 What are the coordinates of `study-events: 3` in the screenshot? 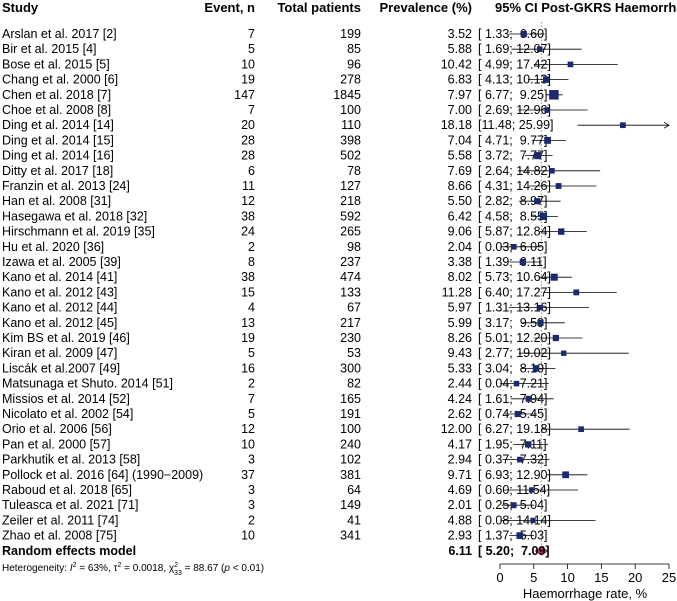 It's located at (251, 460).